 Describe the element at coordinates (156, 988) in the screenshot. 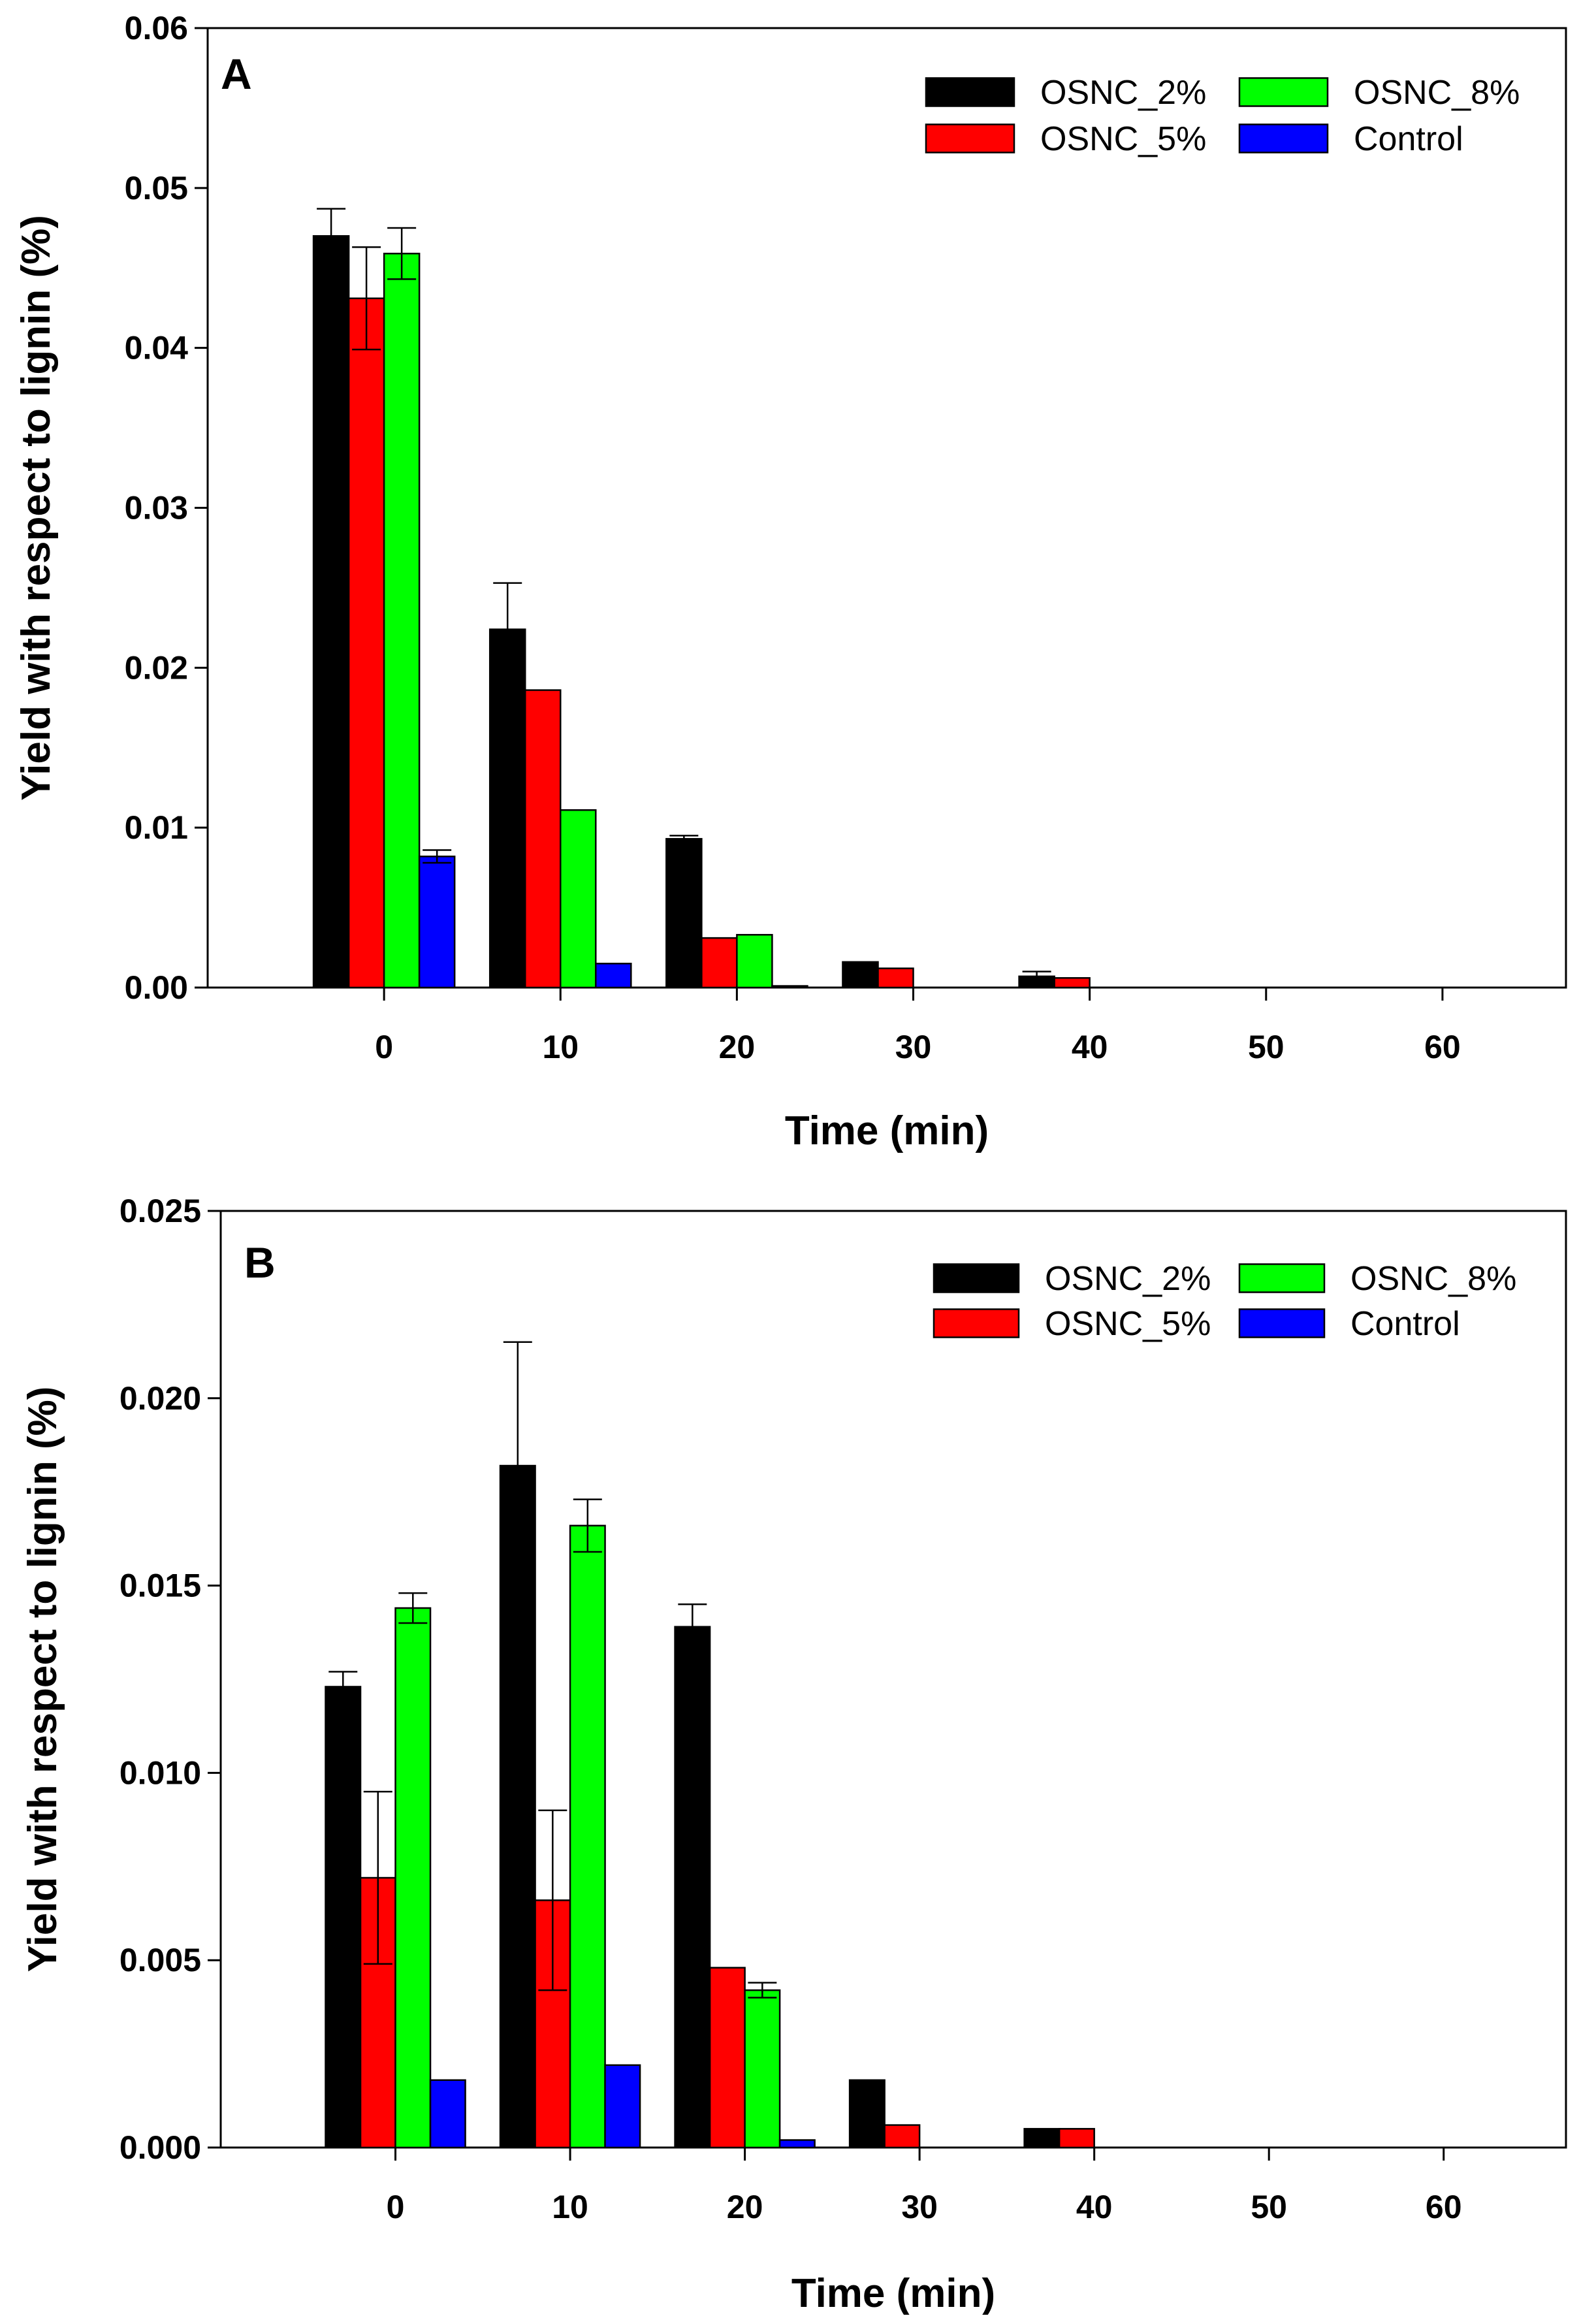

I see `y-tick-label: 0.00` at that location.